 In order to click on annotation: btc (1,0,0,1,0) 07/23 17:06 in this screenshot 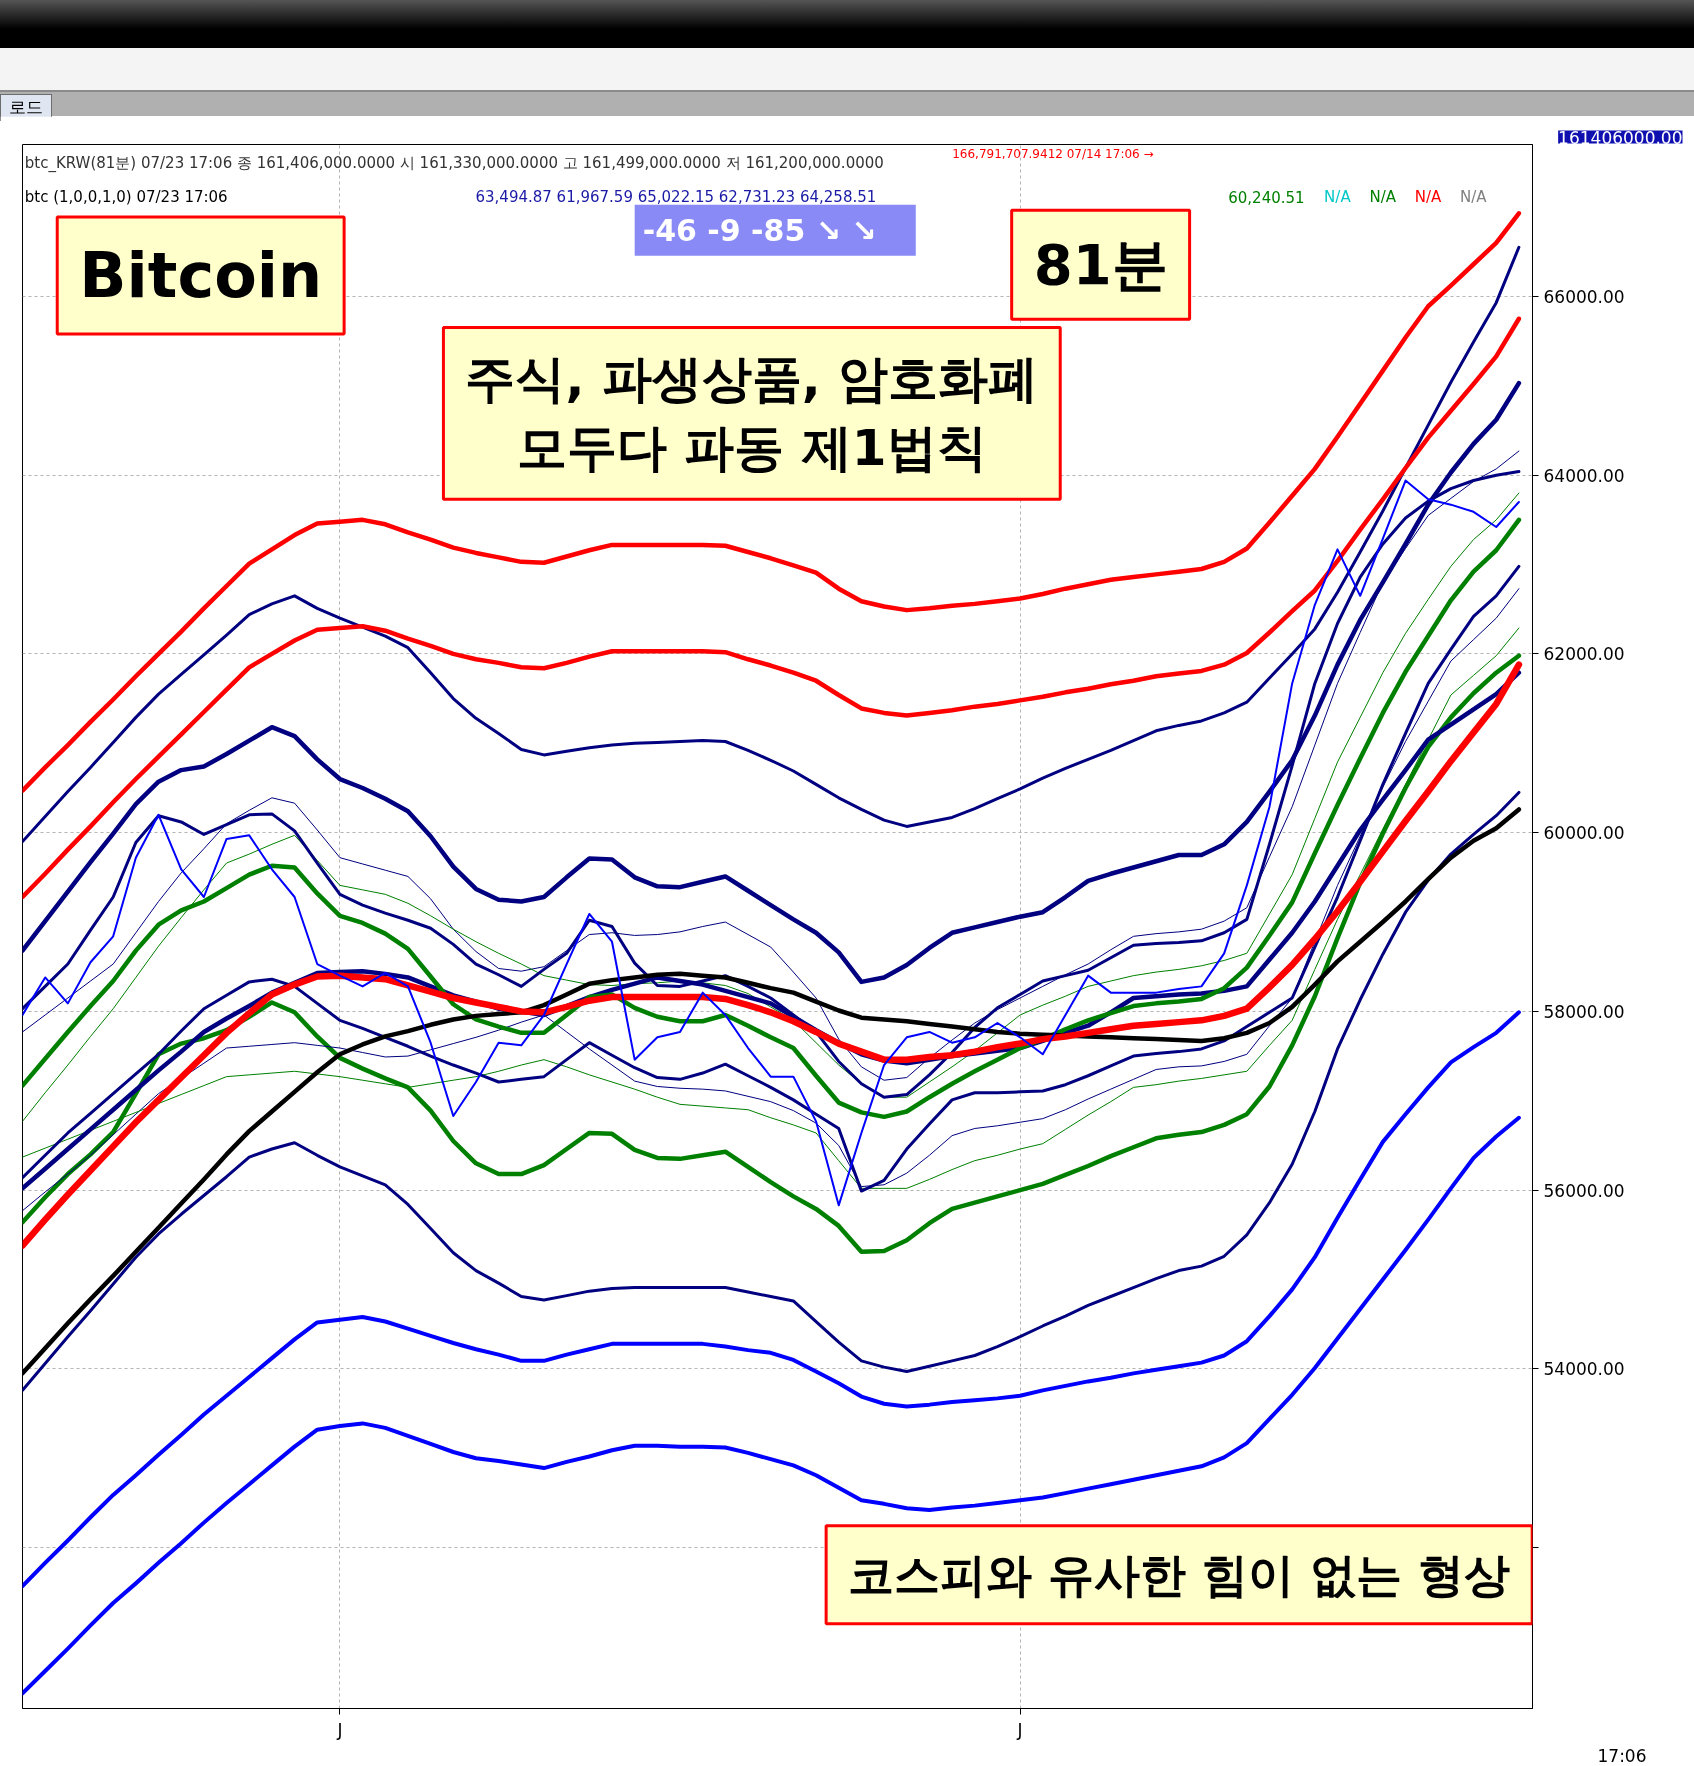, I will do `click(126, 196)`.